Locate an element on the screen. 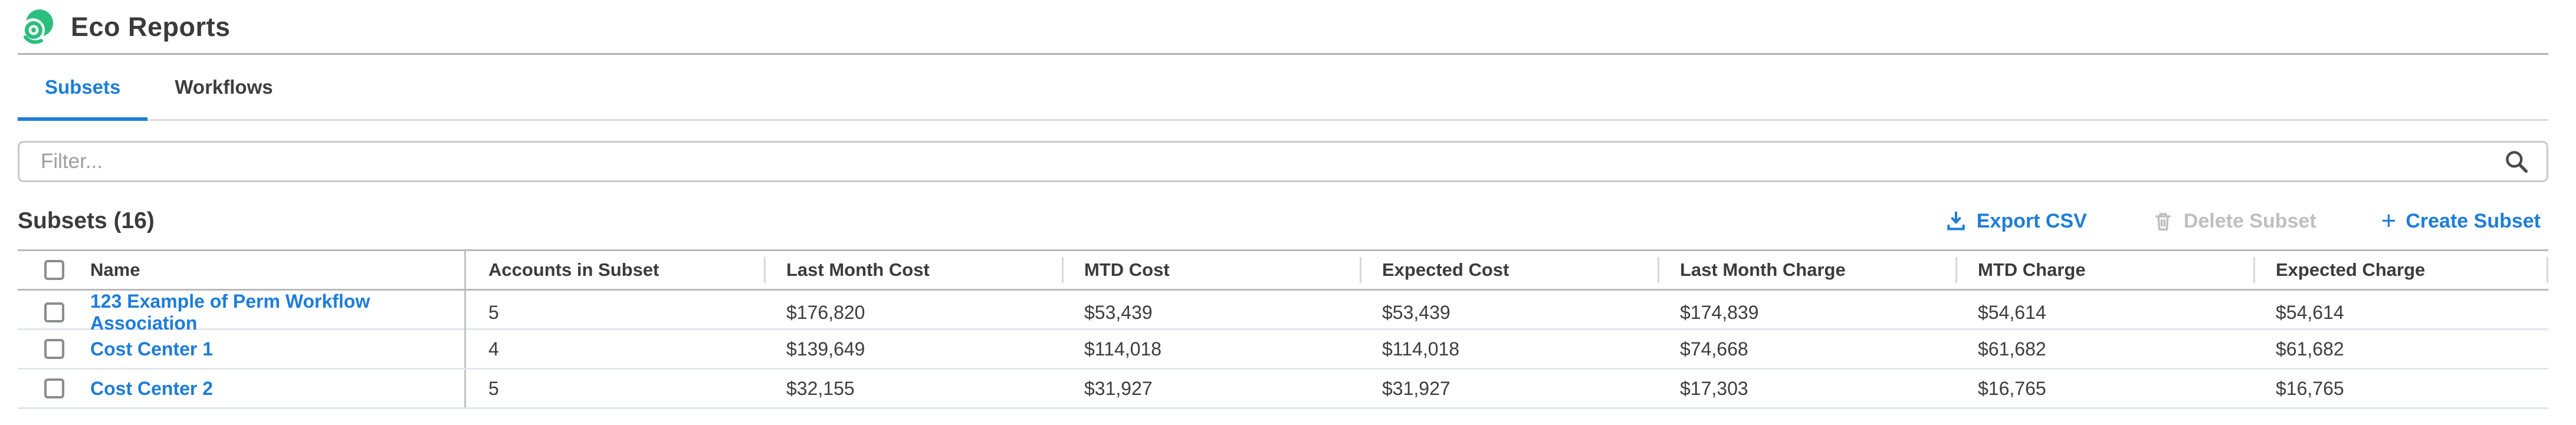 The height and width of the screenshot is (425, 2576). cell-mtd-cost: $53,439 is located at coordinates (1118, 312).